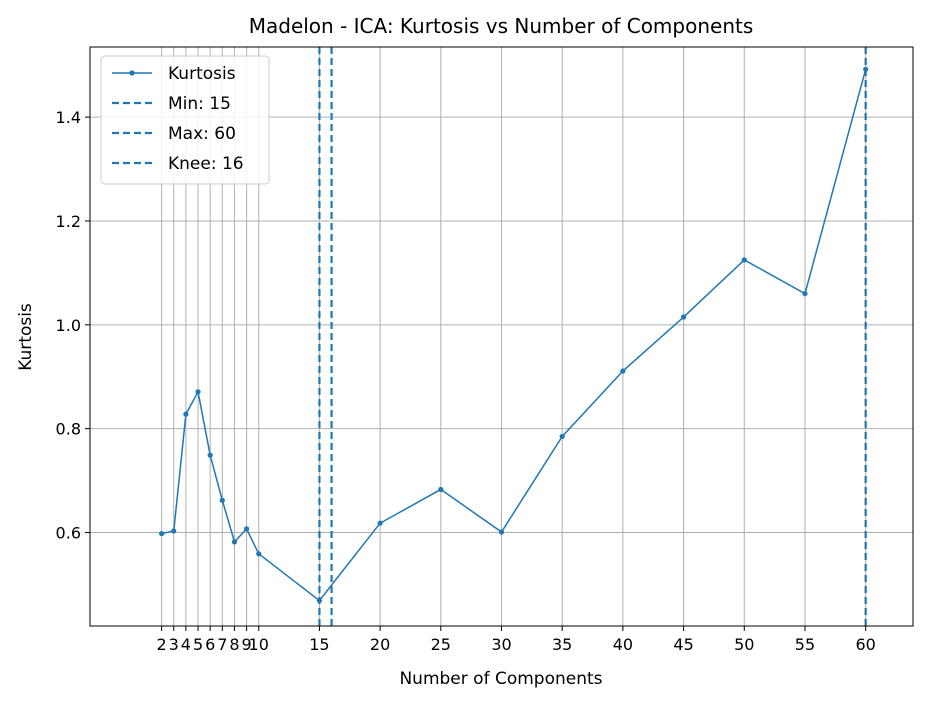  I want to click on x-tick-label: 20, so click(380, 644).